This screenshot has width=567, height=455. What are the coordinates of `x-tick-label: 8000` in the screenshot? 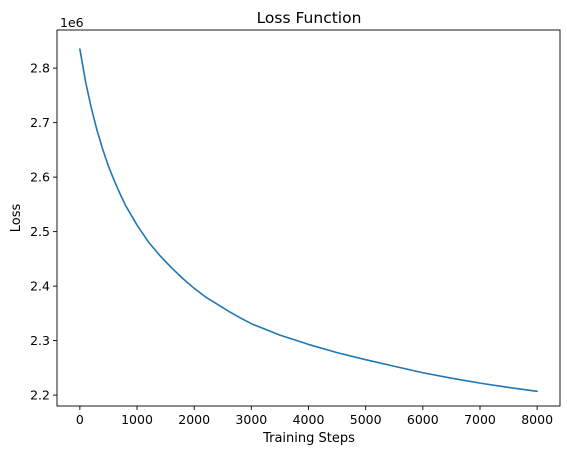 It's located at (537, 419).